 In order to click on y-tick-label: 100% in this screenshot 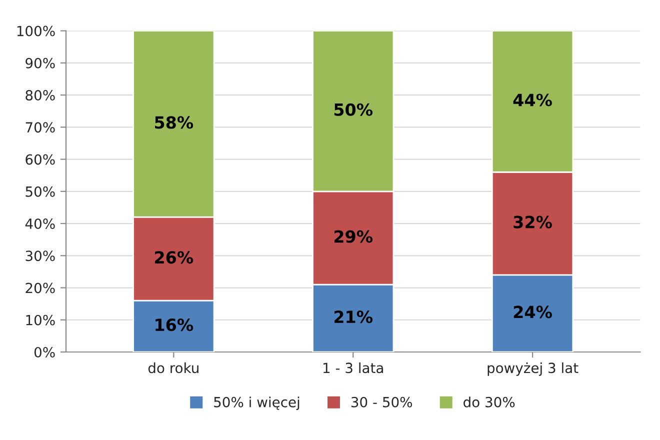, I will do `click(36, 31)`.